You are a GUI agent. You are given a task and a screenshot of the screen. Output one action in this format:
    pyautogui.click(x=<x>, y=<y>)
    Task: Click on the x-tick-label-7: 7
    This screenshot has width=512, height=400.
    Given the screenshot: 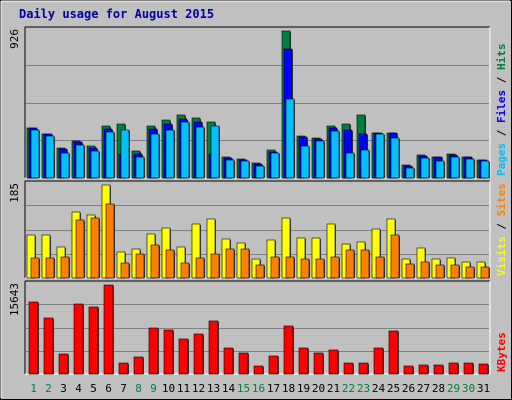 What is the action you would take?
    pyautogui.click(x=123, y=388)
    